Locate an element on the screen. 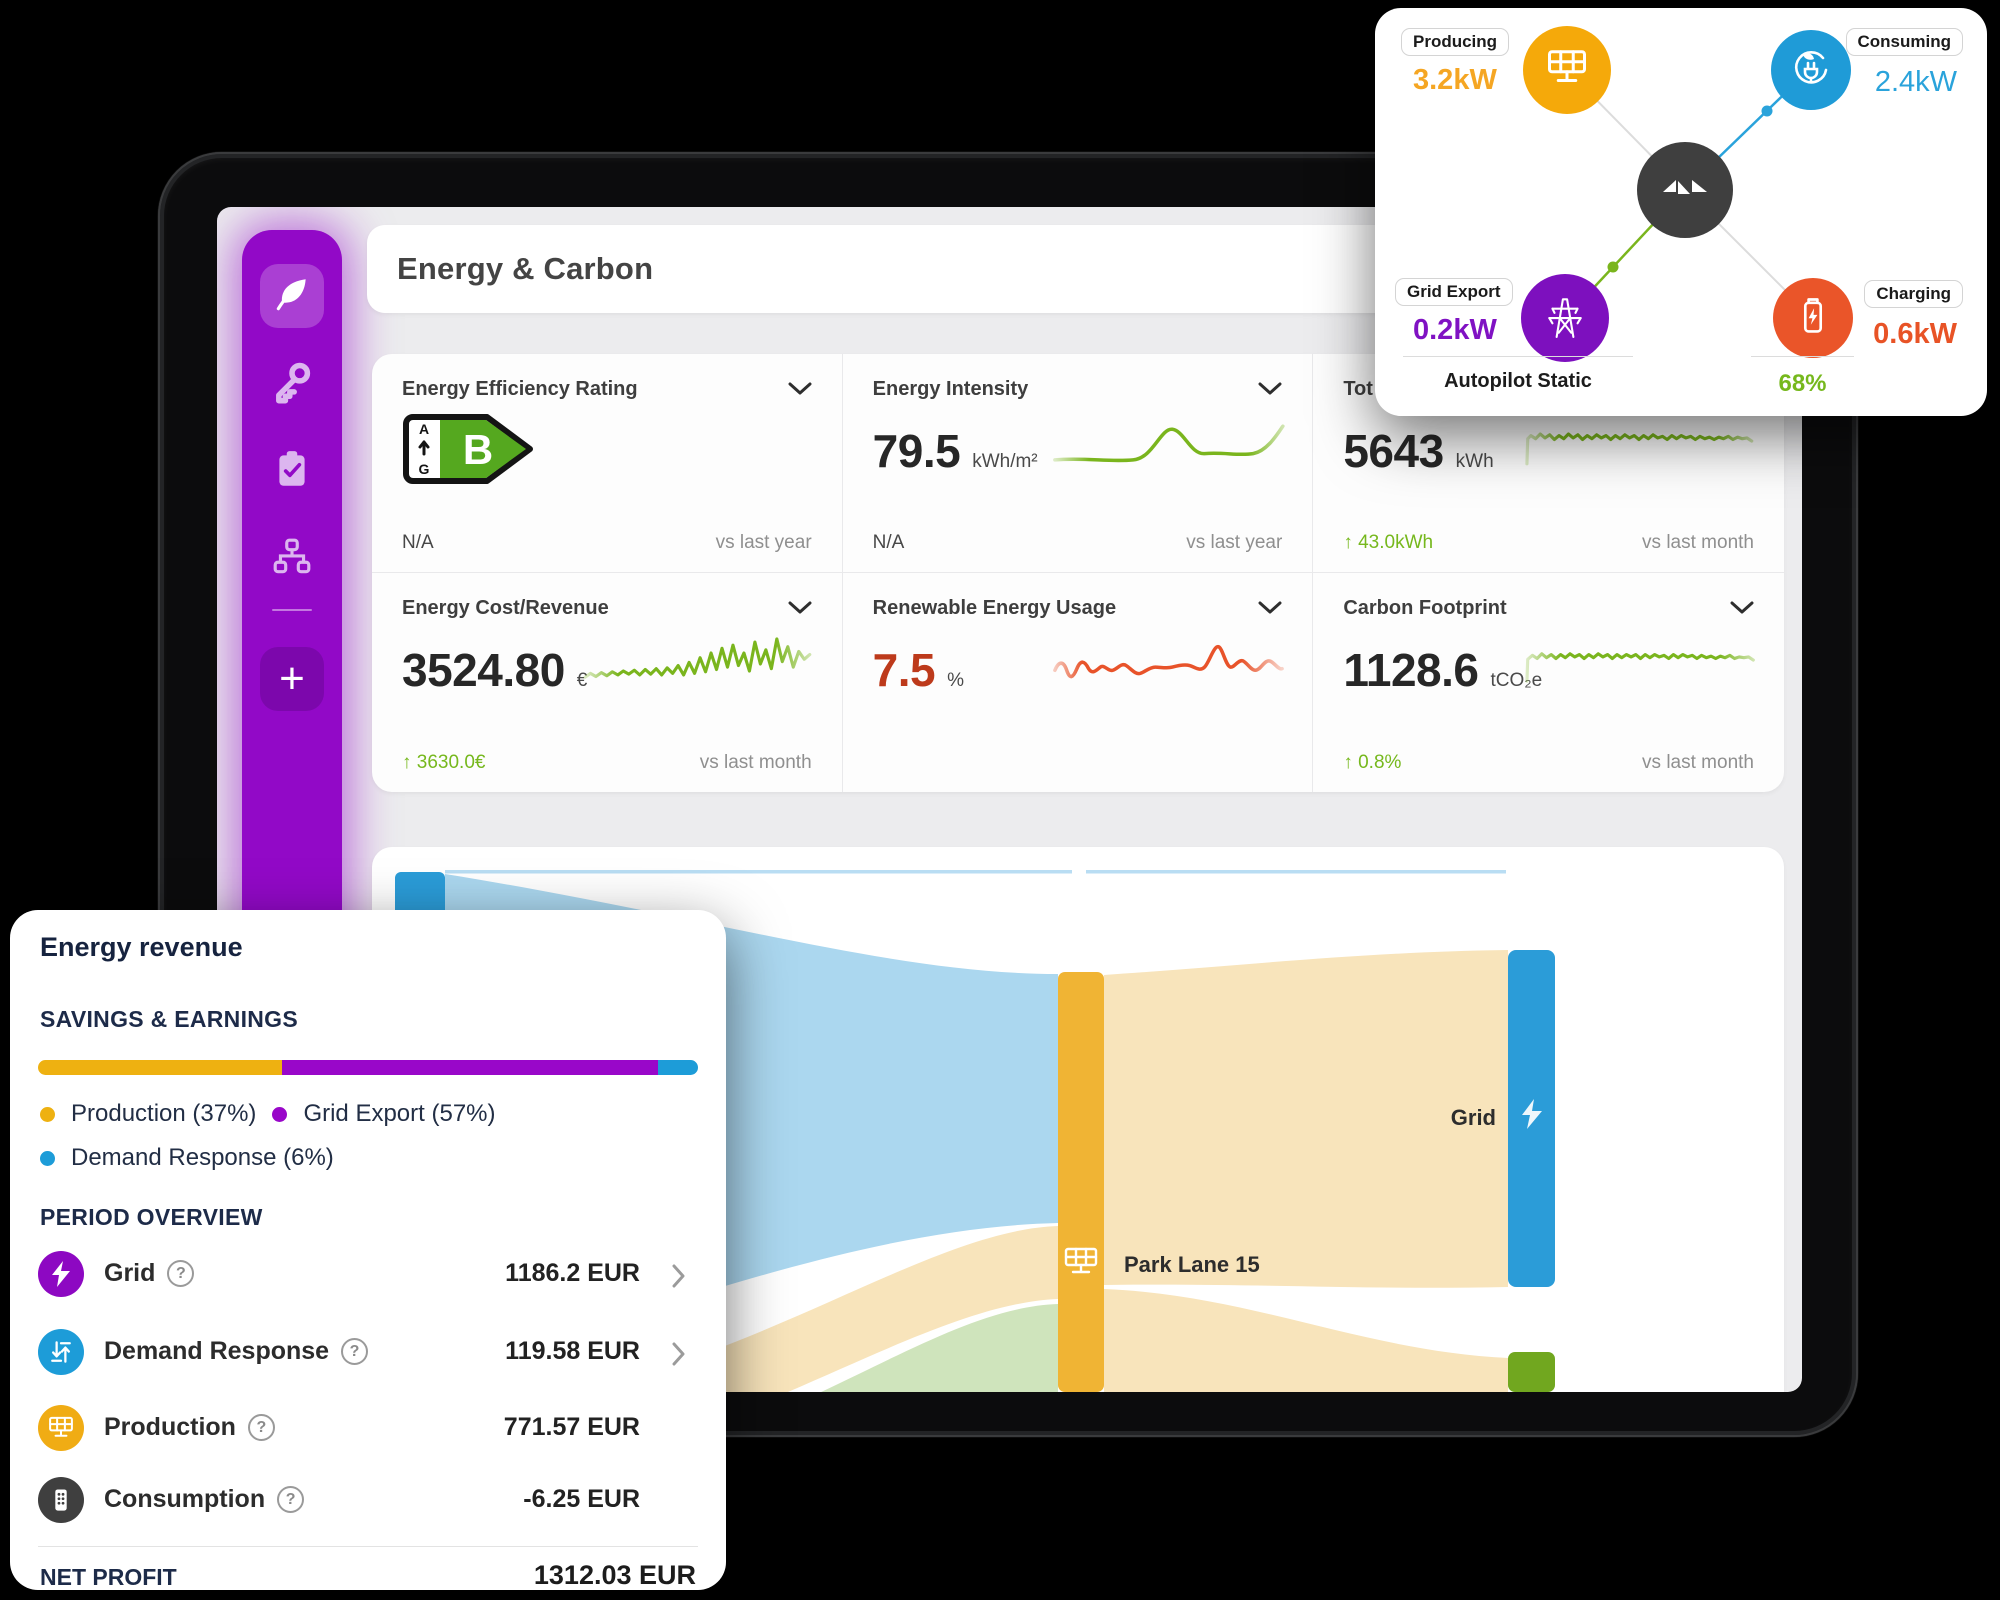 Image resolution: width=2000 pixels, height=1600 pixels. kpi-delta: ↑ 0.8% is located at coordinates (1372, 762).